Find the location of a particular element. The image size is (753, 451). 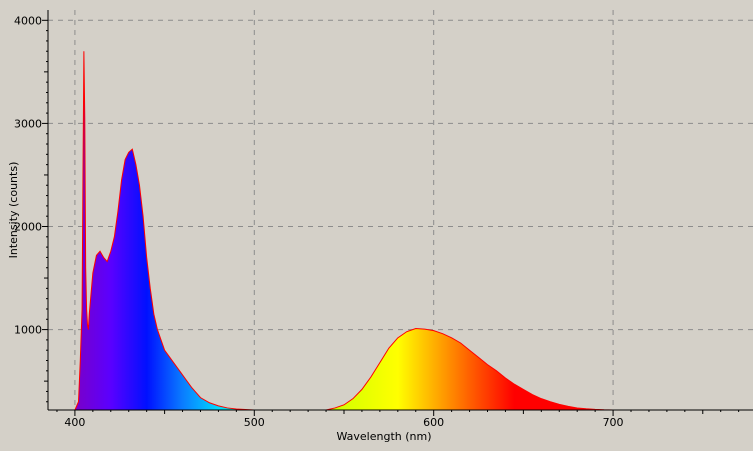

x-tick-label: 500 is located at coordinates (254, 422).